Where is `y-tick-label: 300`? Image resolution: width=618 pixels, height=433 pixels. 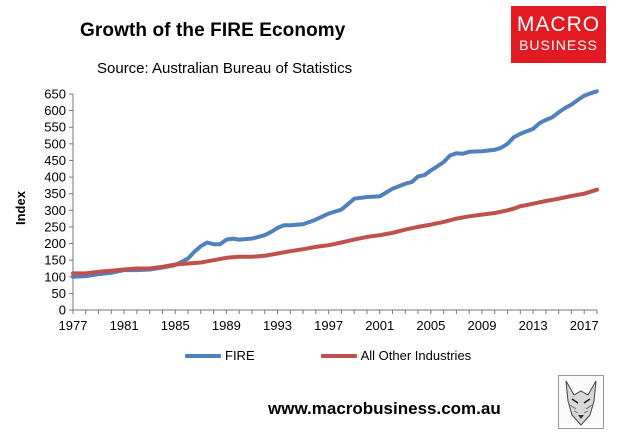
y-tick-label: 300 is located at coordinates (55, 210).